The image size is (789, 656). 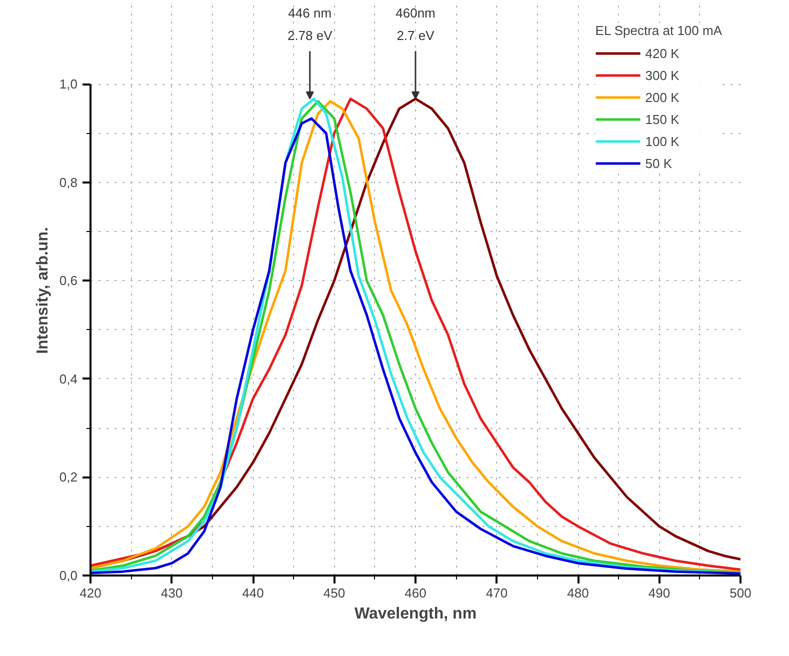 What do you see at coordinates (68, 477) in the screenshot?
I see `y-tick-label: 0,2` at bounding box center [68, 477].